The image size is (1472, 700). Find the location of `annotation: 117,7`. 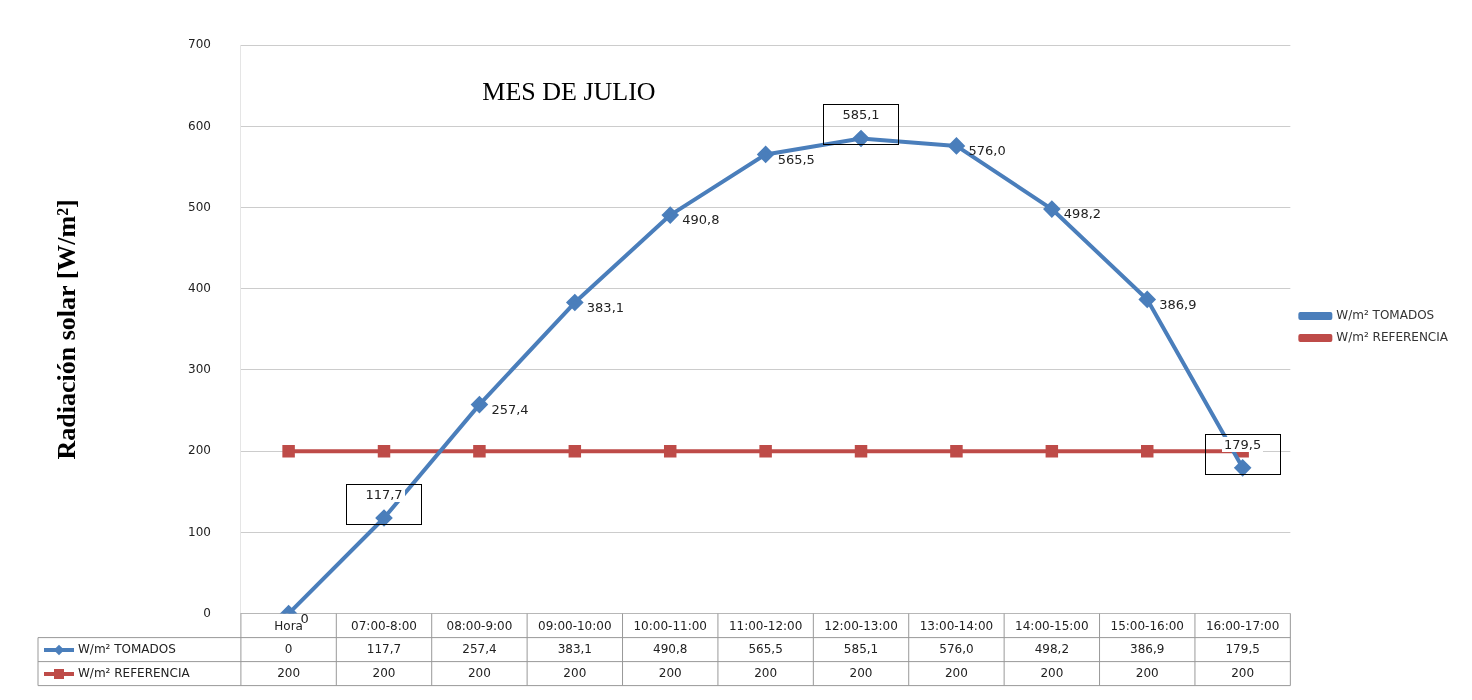

annotation: 117,7 is located at coordinates (384, 495).